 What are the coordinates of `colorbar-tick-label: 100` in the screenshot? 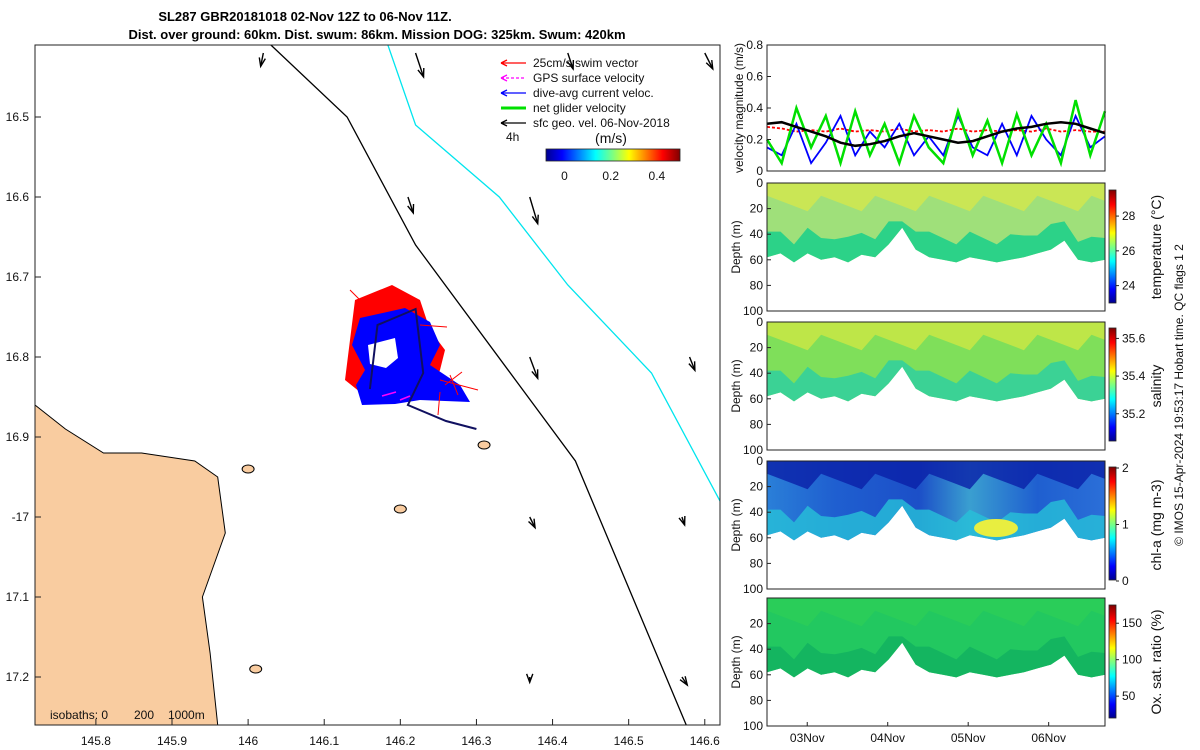 It's located at (1132, 660).